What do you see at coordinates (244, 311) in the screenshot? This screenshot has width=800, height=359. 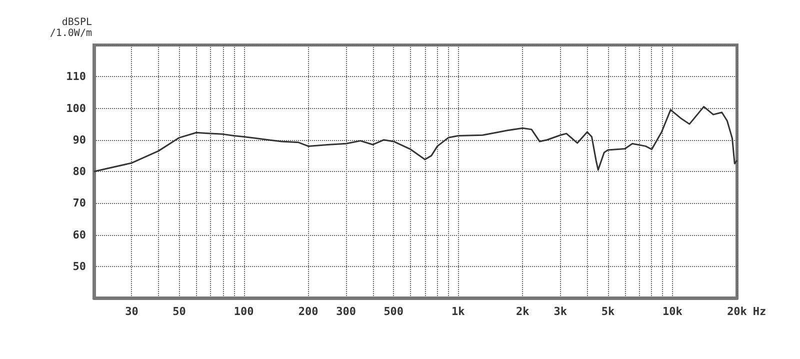 I see `x-tick-label: 100` at bounding box center [244, 311].